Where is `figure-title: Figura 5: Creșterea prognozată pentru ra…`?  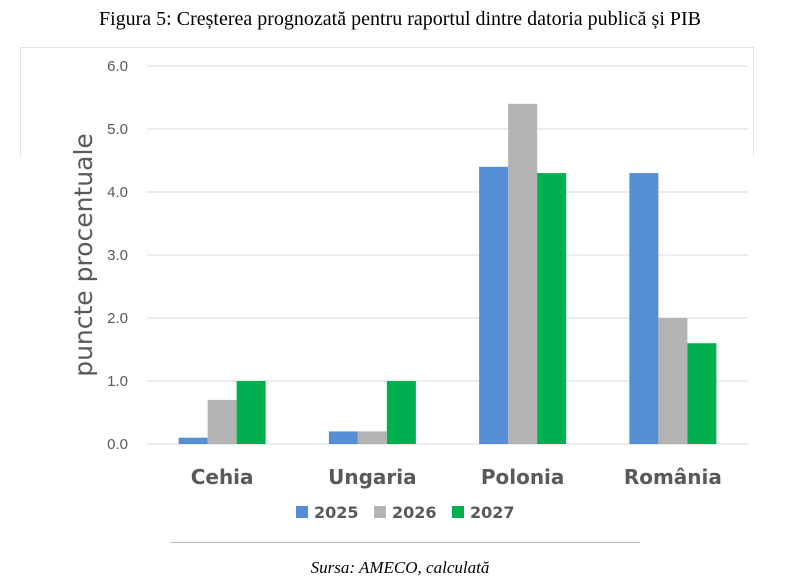 figure-title: Figura 5: Creșterea prognozată pentru ra… is located at coordinates (400, 19).